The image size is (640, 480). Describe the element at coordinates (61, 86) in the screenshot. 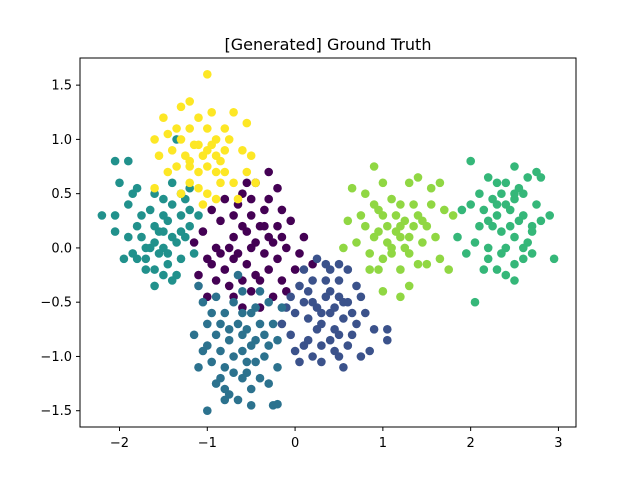

I see `y-tick-label: 1.5` at that location.